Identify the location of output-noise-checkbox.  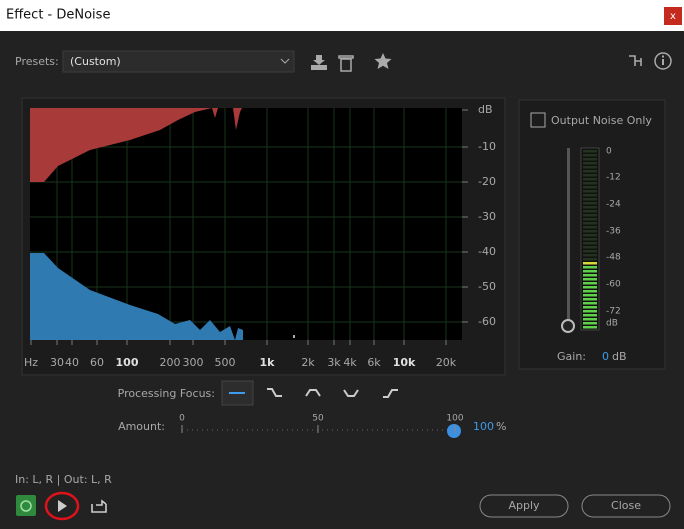
(538, 120).